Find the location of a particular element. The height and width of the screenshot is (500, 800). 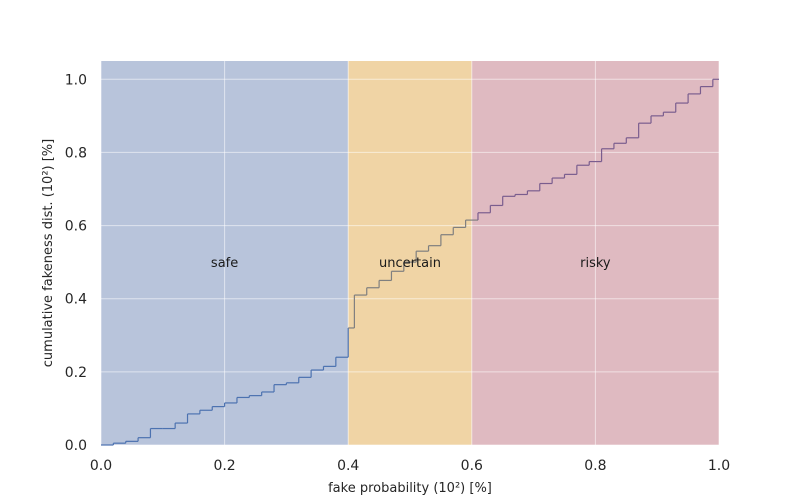

y-axis-label: cumulative fakeness dist. (10²) [%] is located at coordinates (48, 253).